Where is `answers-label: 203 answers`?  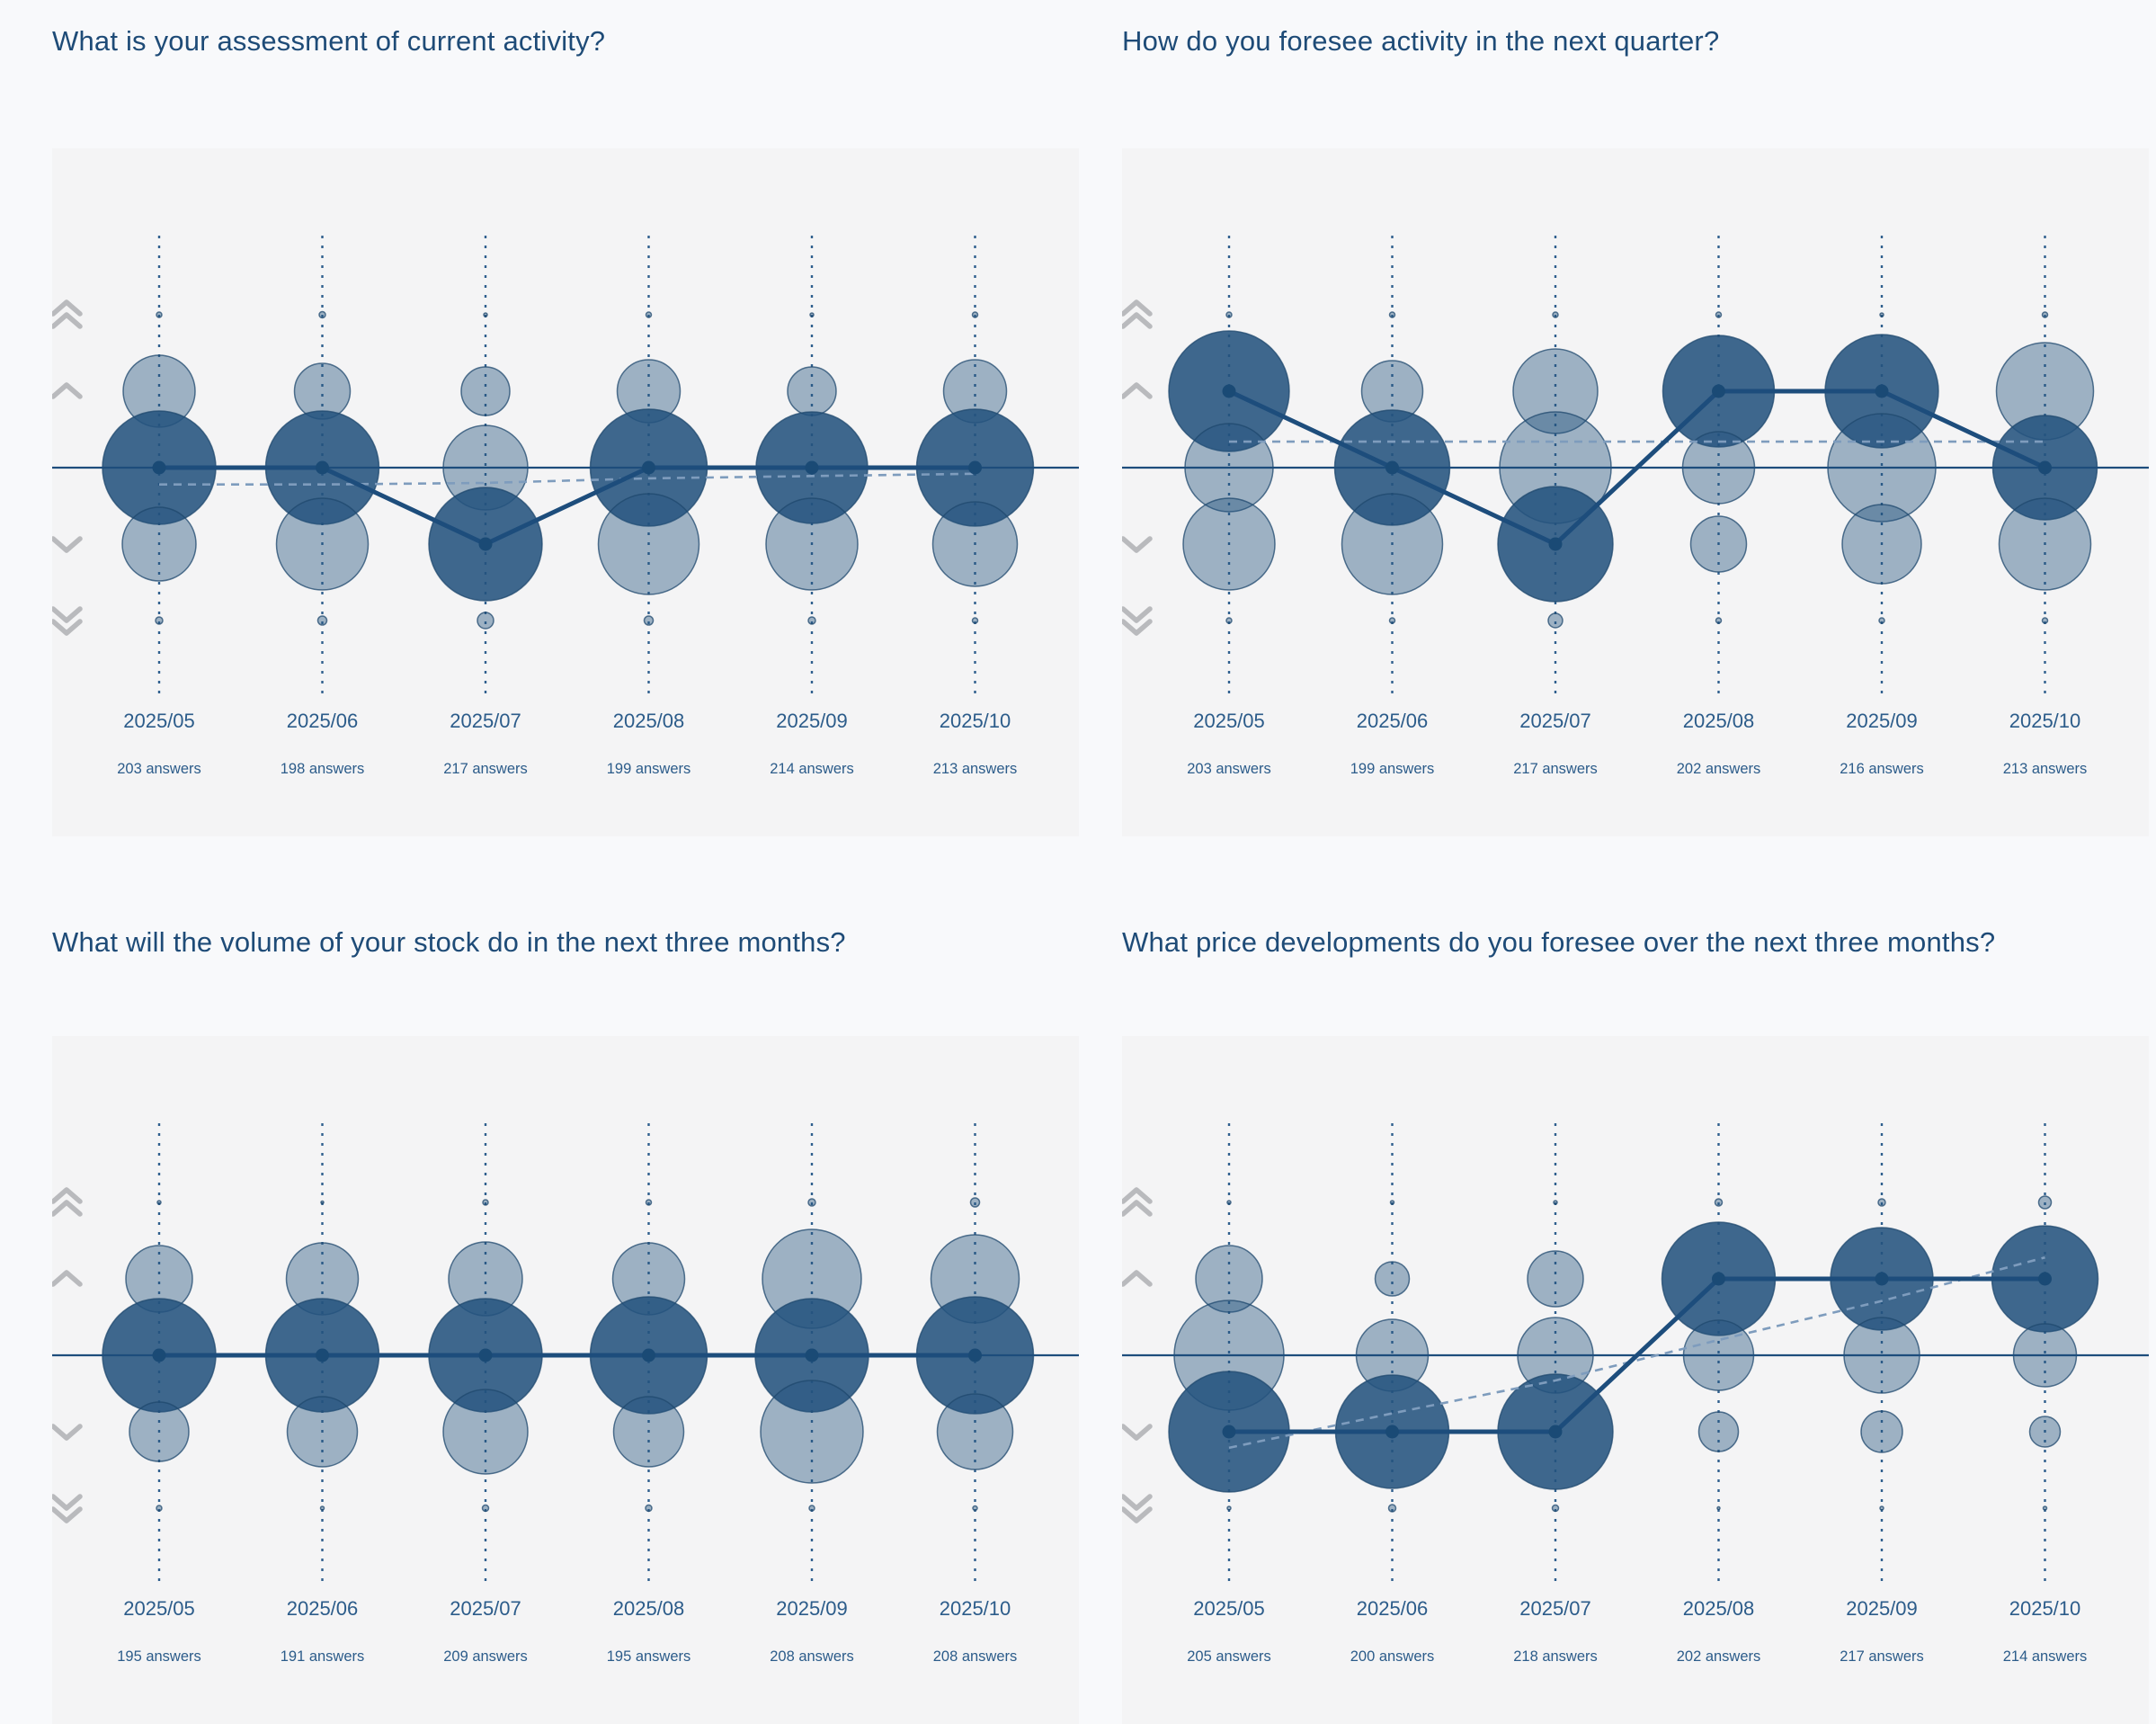 answers-label: 203 answers is located at coordinates (1229, 769).